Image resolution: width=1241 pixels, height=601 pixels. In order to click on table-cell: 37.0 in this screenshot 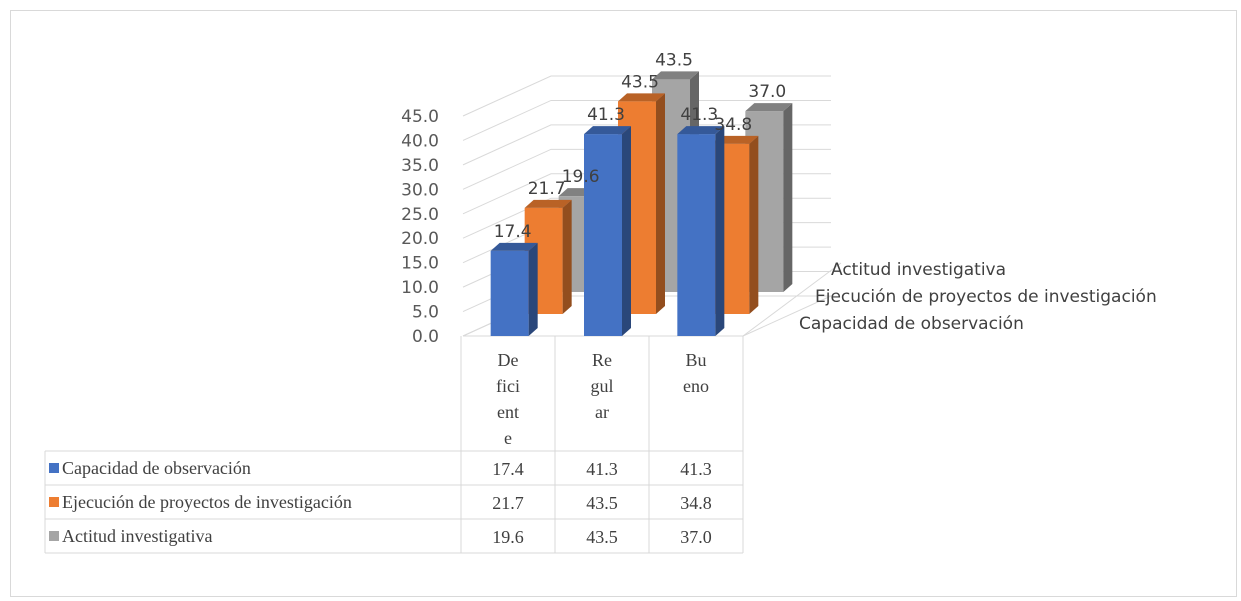, I will do `click(696, 537)`.